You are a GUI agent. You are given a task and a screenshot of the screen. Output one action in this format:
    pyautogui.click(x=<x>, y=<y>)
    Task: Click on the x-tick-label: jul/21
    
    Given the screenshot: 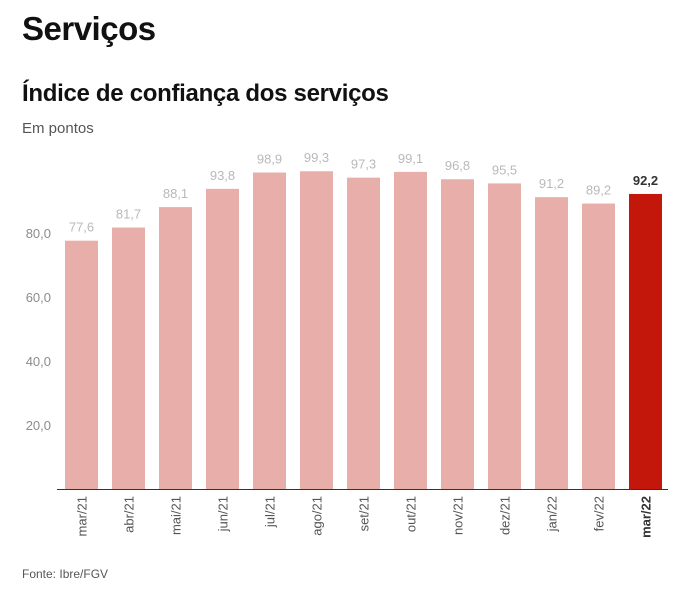 What is the action you would take?
    pyautogui.click(x=270, y=512)
    